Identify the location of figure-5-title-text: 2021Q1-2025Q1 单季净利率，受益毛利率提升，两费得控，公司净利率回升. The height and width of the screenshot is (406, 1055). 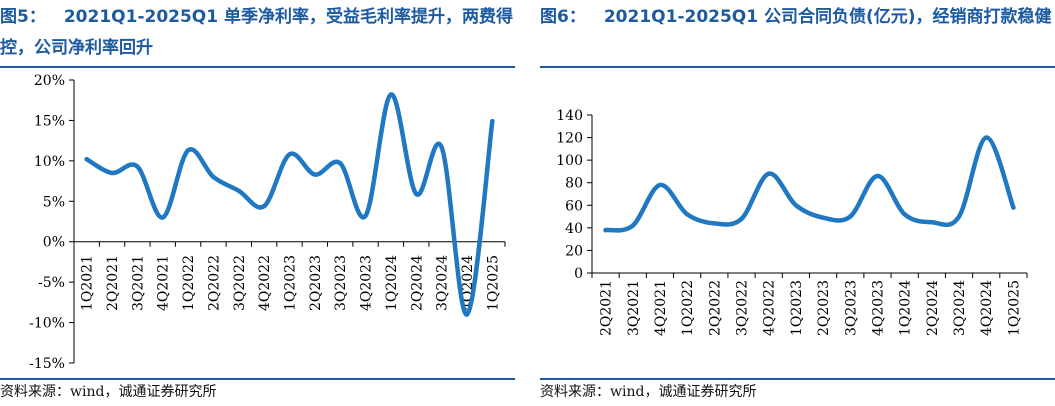
(257, 32).